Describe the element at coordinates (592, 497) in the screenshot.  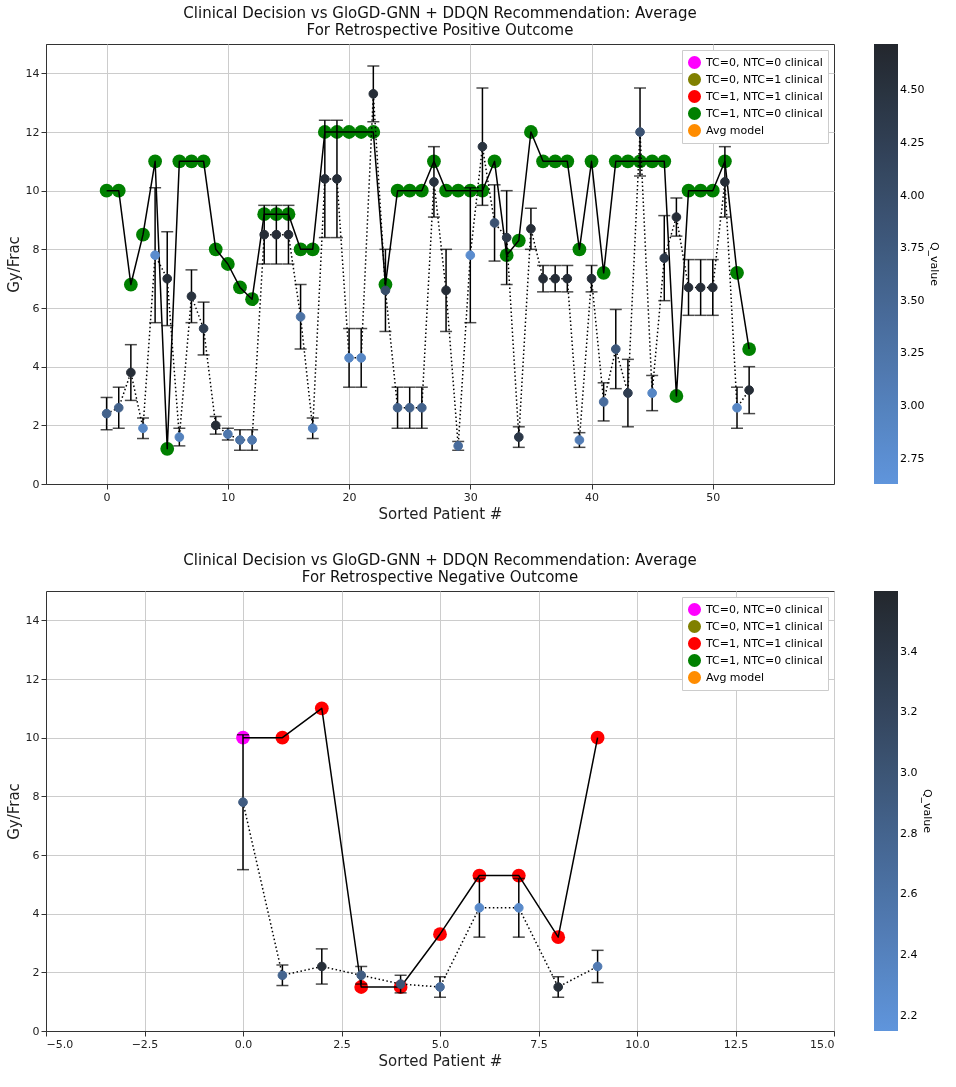
I see `x-tick-label: 40` at that location.